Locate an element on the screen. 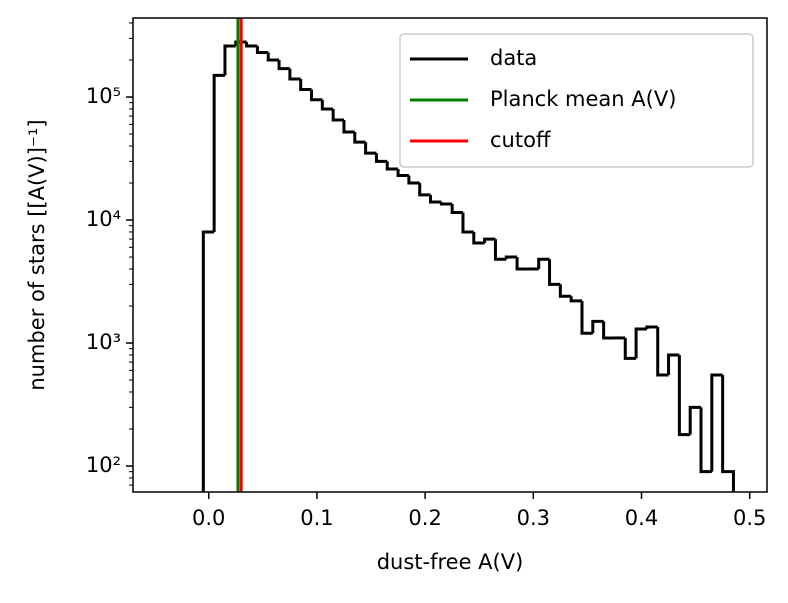  x-tick-label: 0.0 is located at coordinates (208, 518).